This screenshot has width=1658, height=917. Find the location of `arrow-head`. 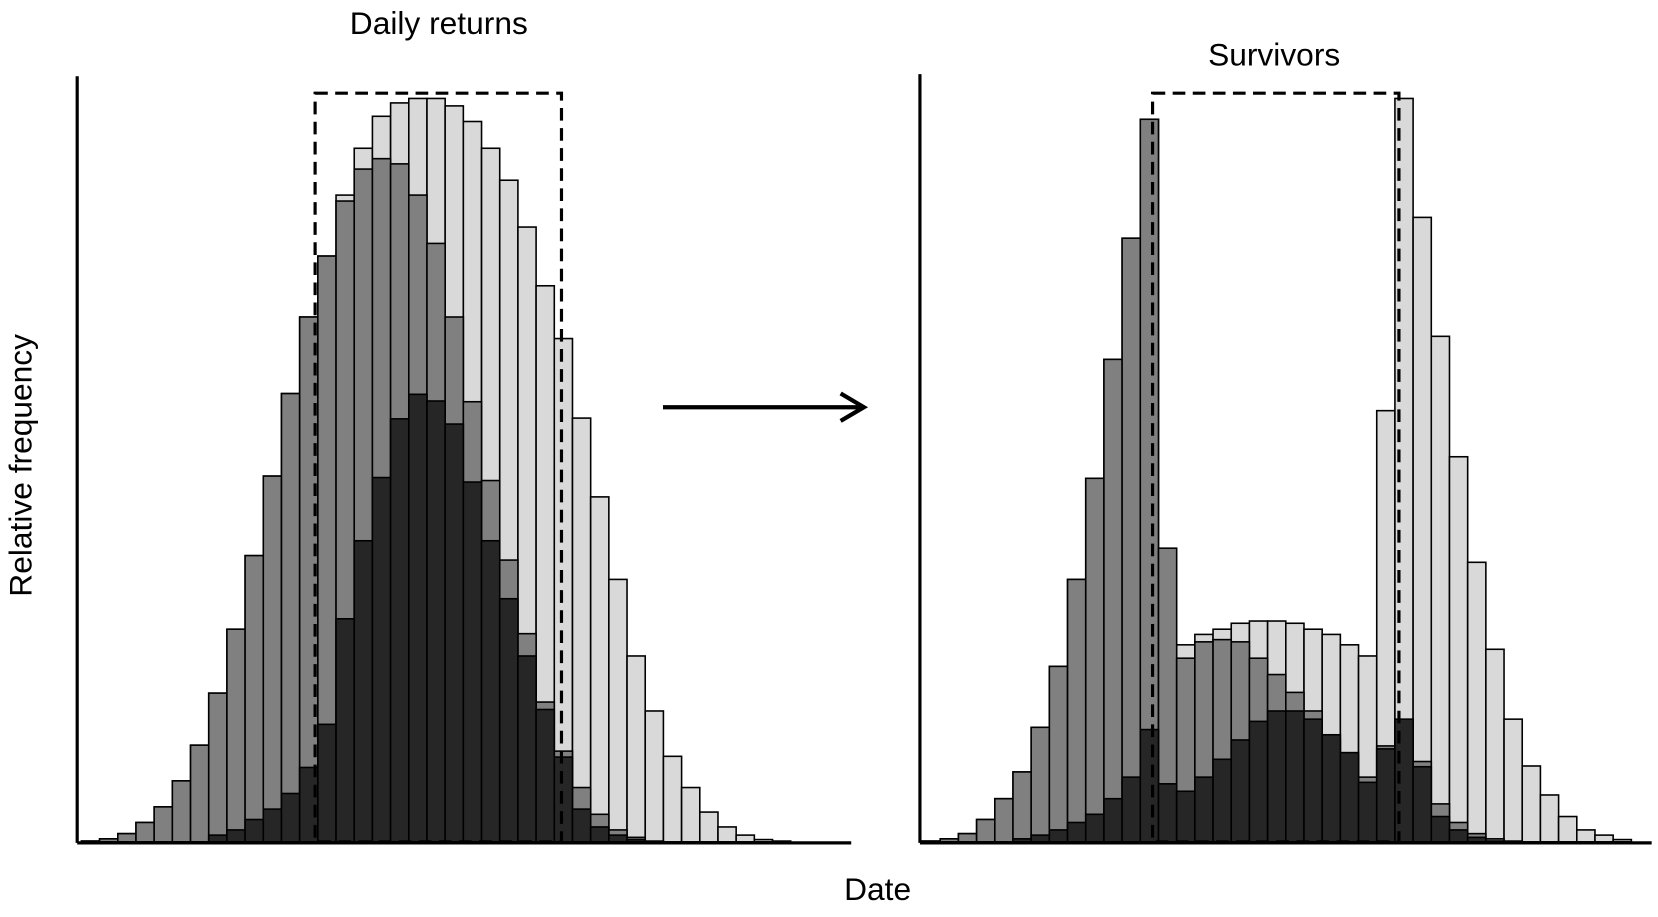

arrow-head is located at coordinates (854, 407).